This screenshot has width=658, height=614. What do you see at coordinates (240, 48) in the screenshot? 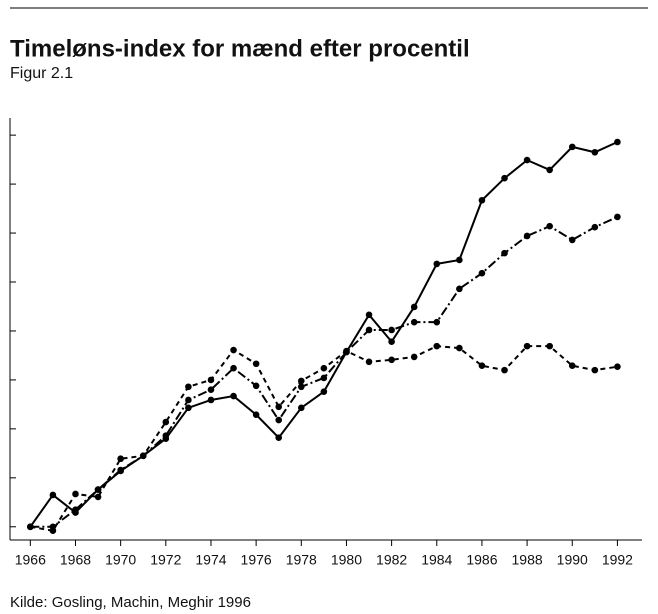
I see `chart-title: Timeløns-index for mænd efter procentil` at bounding box center [240, 48].